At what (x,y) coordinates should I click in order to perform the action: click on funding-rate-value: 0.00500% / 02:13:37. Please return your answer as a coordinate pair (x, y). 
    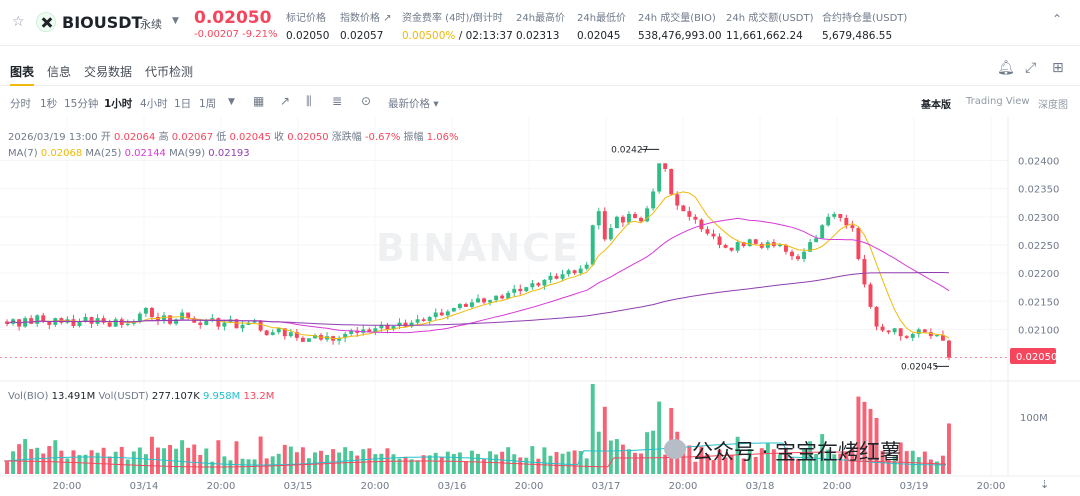
    Looking at the image, I should click on (457, 36).